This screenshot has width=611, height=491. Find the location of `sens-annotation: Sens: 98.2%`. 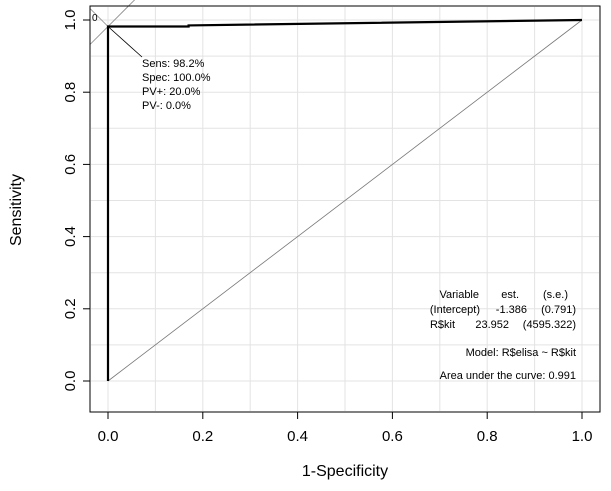

sens-annotation: Sens: 98.2% is located at coordinates (173, 64).